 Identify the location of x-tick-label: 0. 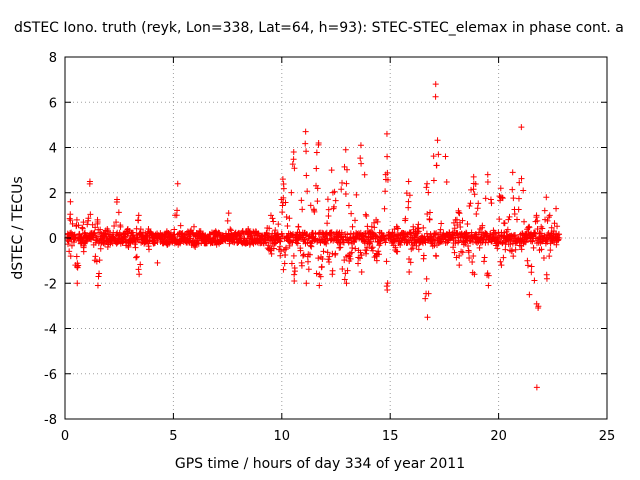
(65, 436).